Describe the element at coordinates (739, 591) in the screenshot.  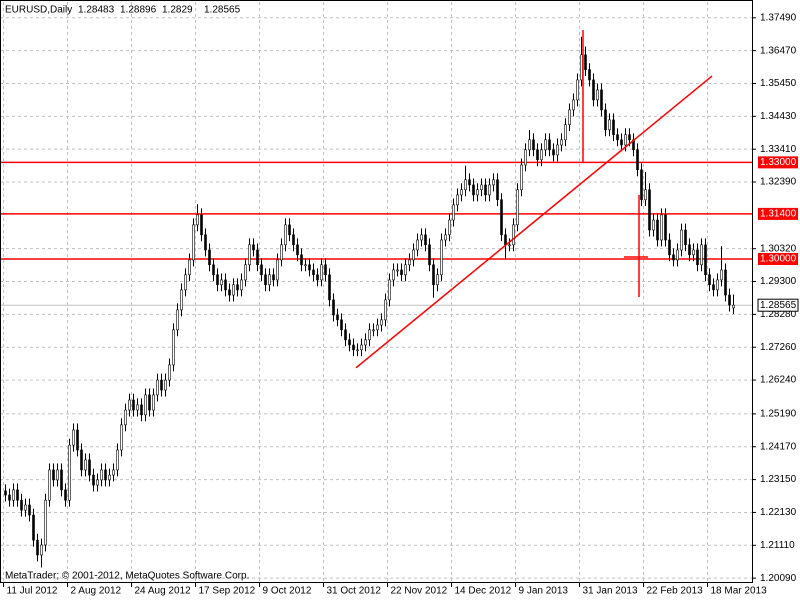
I see `x-tick-label: 18 Mar 2013` at that location.